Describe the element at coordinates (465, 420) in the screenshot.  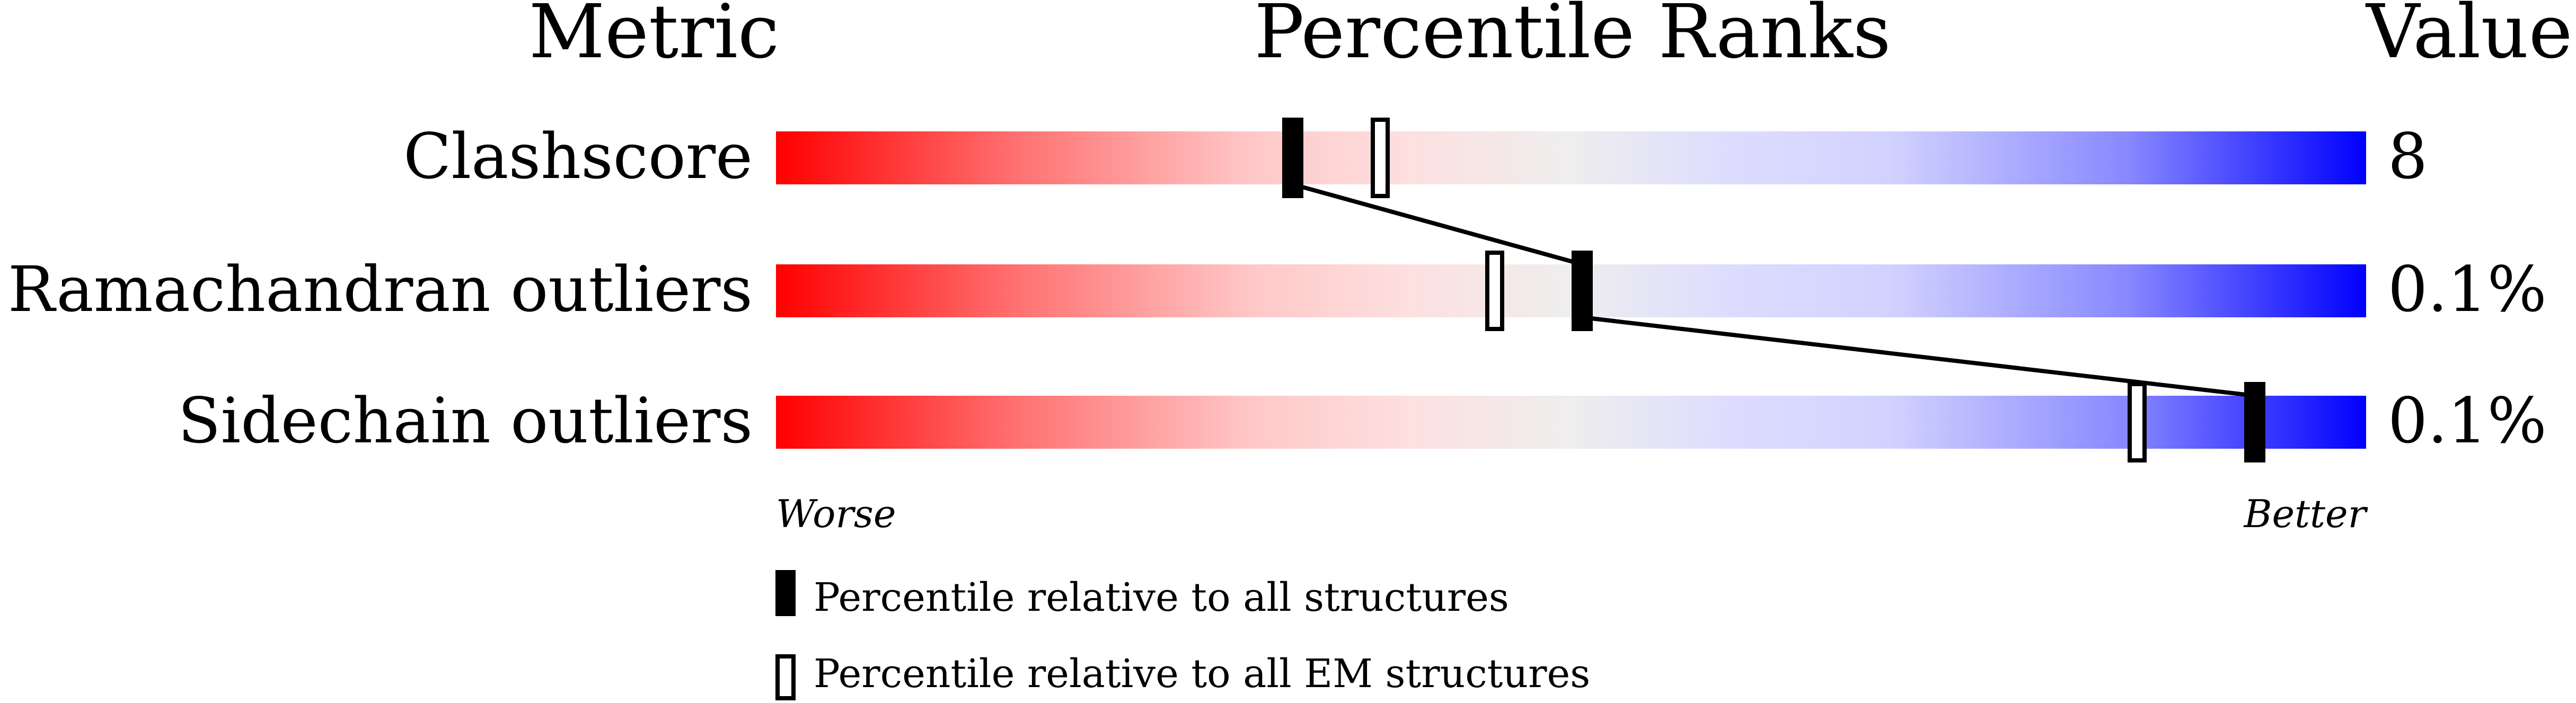
I see `metric-label: Sidechain outliers` at that location.